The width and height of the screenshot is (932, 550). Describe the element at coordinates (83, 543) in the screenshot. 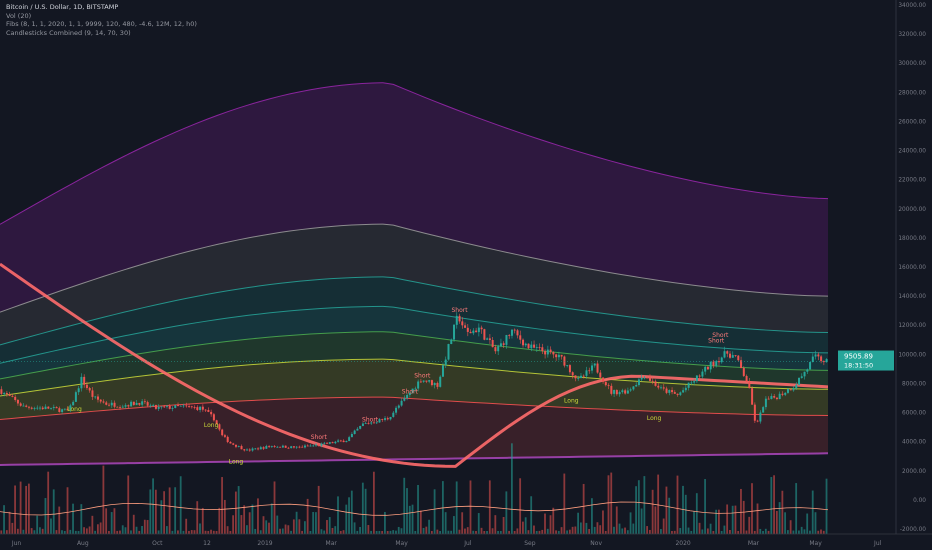

I see `time-axis-label: Aug` at that location.